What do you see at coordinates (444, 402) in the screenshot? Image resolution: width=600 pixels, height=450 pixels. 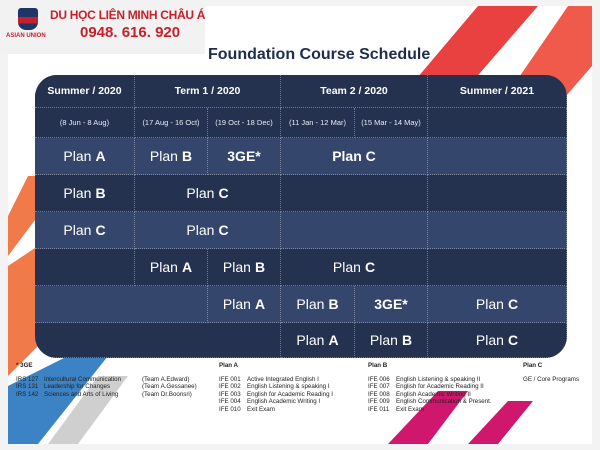 I see `course-field: English Communication & Present.` at bounding box center [444, 402].